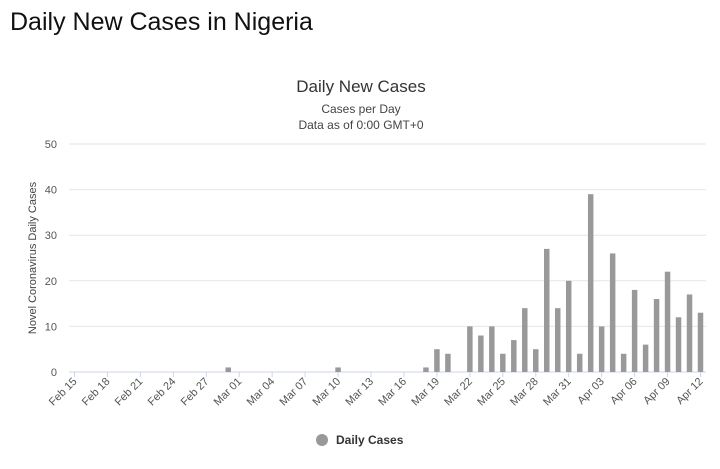 This screenshot has width=720, height=469. I want to click on y-tick-label: 10, so click(51, 327).